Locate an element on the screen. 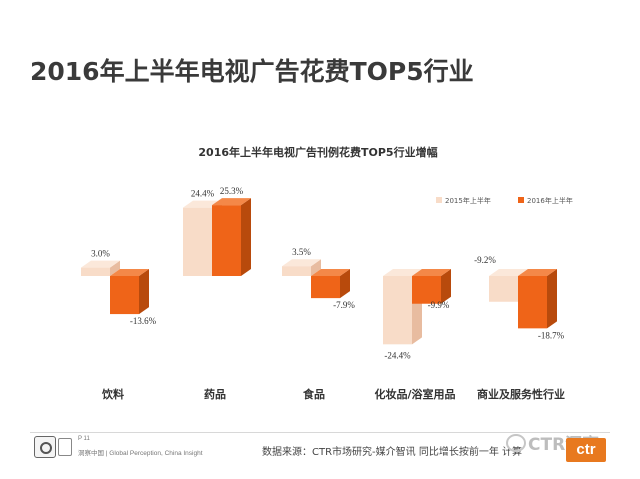 This screenshot has height=479, width=640. value-label-2015-1: 24.4% is located at coordinates (203, 194).